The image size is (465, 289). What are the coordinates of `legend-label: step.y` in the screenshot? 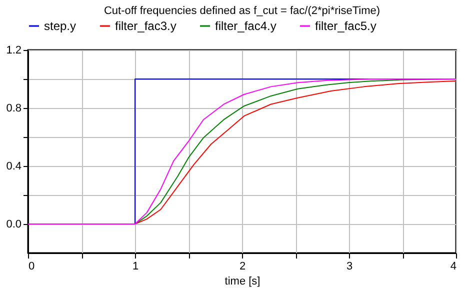 It's located at (60, 26).